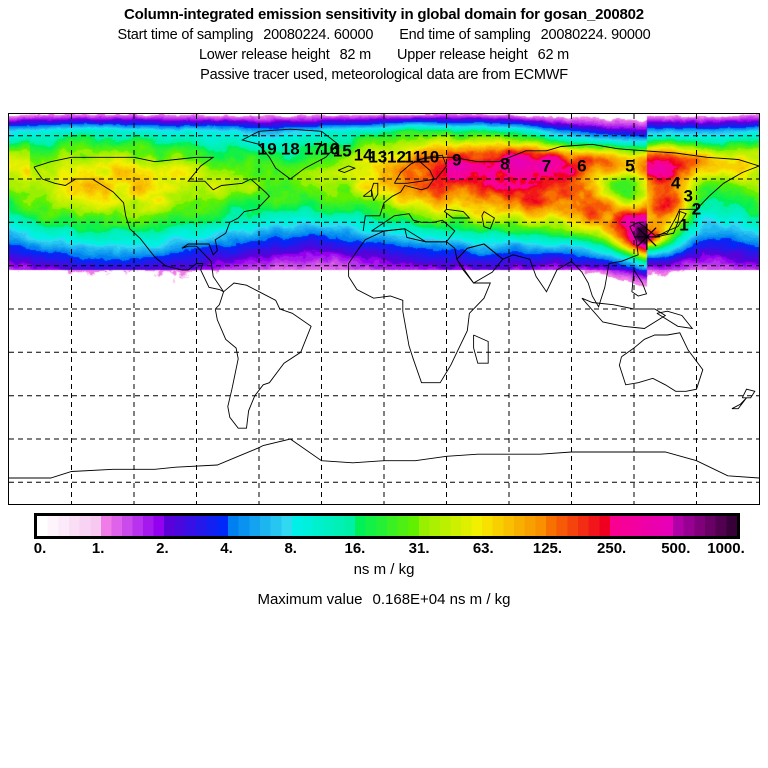 This screenshot has height=768, width=768. I want to click on day-label-1: 1, so click(684, 224).